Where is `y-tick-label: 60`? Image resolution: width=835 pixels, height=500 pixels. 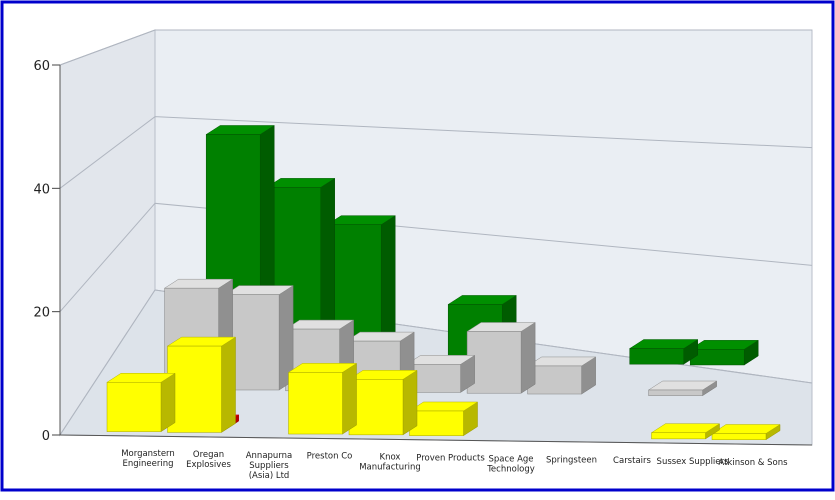 y-tick-label: 60 is located at coordinates (41, 66).